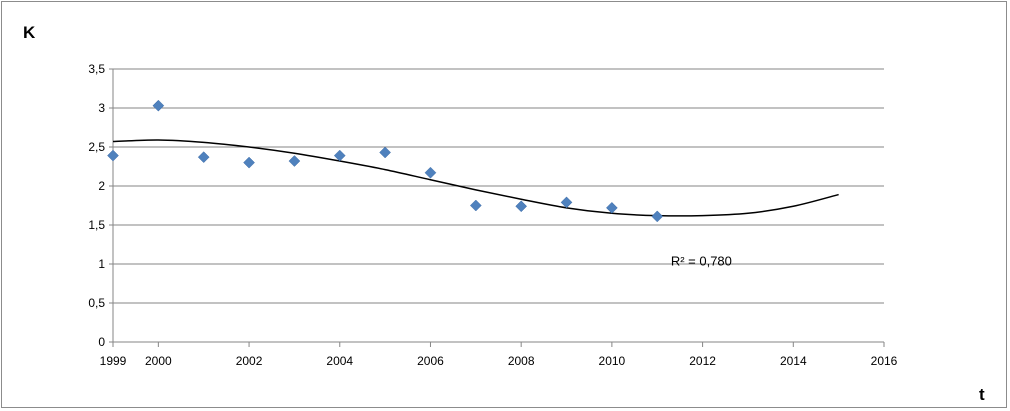 This screenshot has width=1010, height=411. I want to click on y-tick-label: 1, so click(101, 264).